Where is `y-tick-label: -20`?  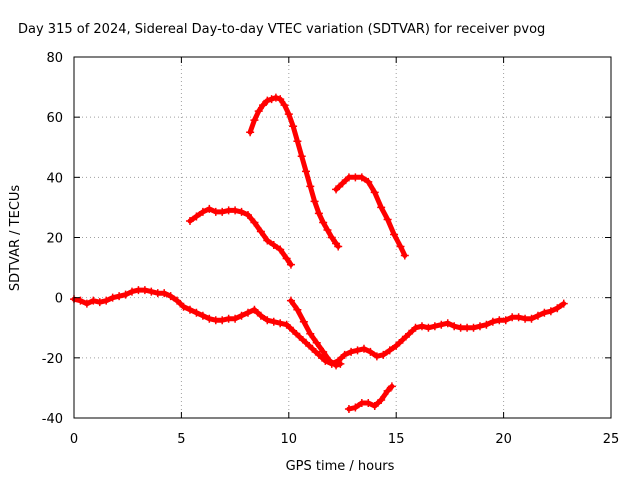 y-tick-label: -20 is located at coordinates (52, 359).